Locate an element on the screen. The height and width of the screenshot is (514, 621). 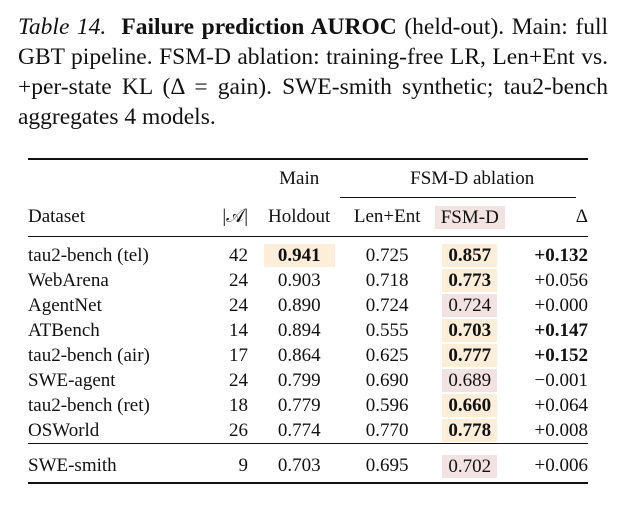
col-header-fsmd: FSM-D is located at coordinates (469, 217).